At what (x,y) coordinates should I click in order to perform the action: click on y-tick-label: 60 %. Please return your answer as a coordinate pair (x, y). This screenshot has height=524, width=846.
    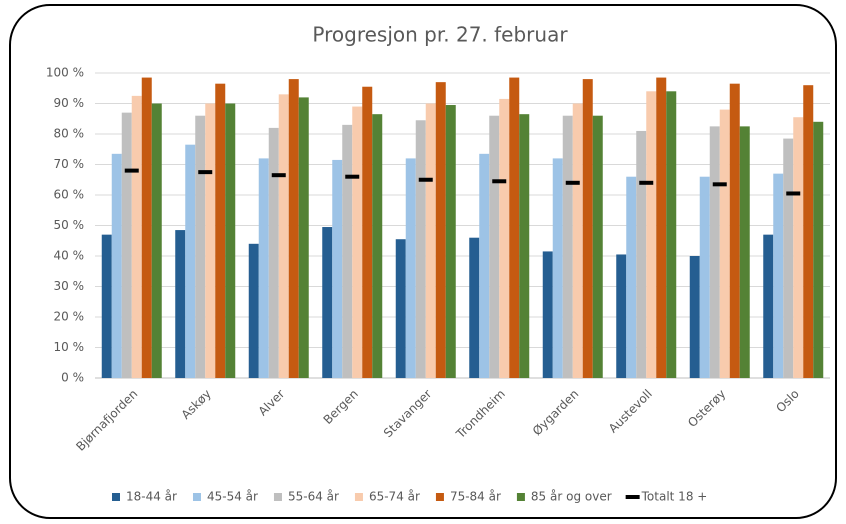
    Looking at the image, I should click on (69, 195).